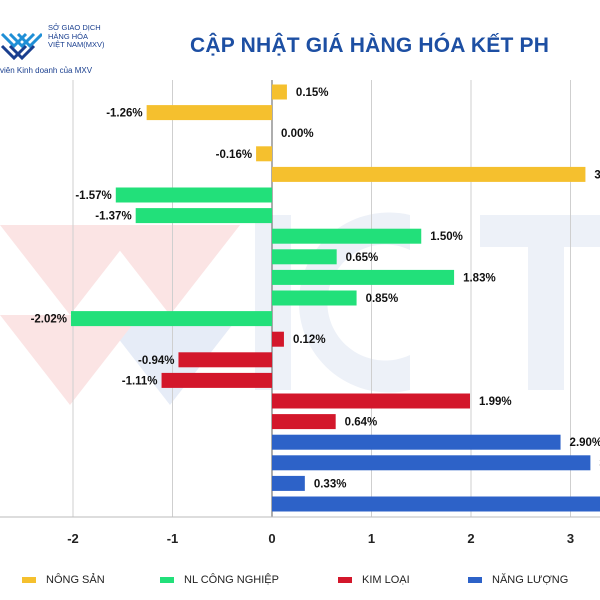 The height and width of the screenshot is (600, 600). What do you see at coordinates (597, 175) in the screenshot?
I see `data-label: 3` at bounding box center [597, 175].